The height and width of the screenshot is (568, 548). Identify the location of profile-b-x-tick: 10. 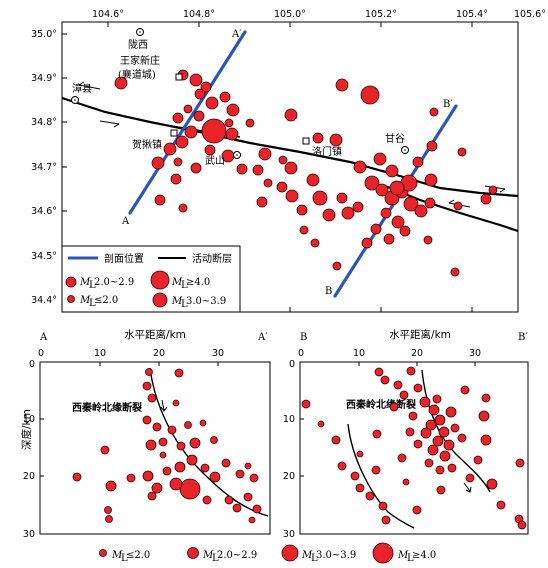
(359, 353).